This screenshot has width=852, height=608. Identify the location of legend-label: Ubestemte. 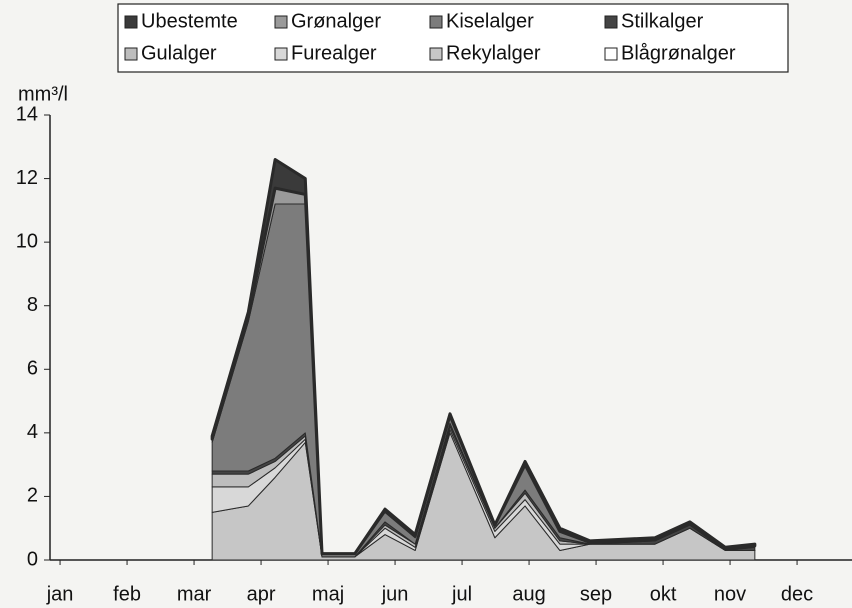
(189, 21).